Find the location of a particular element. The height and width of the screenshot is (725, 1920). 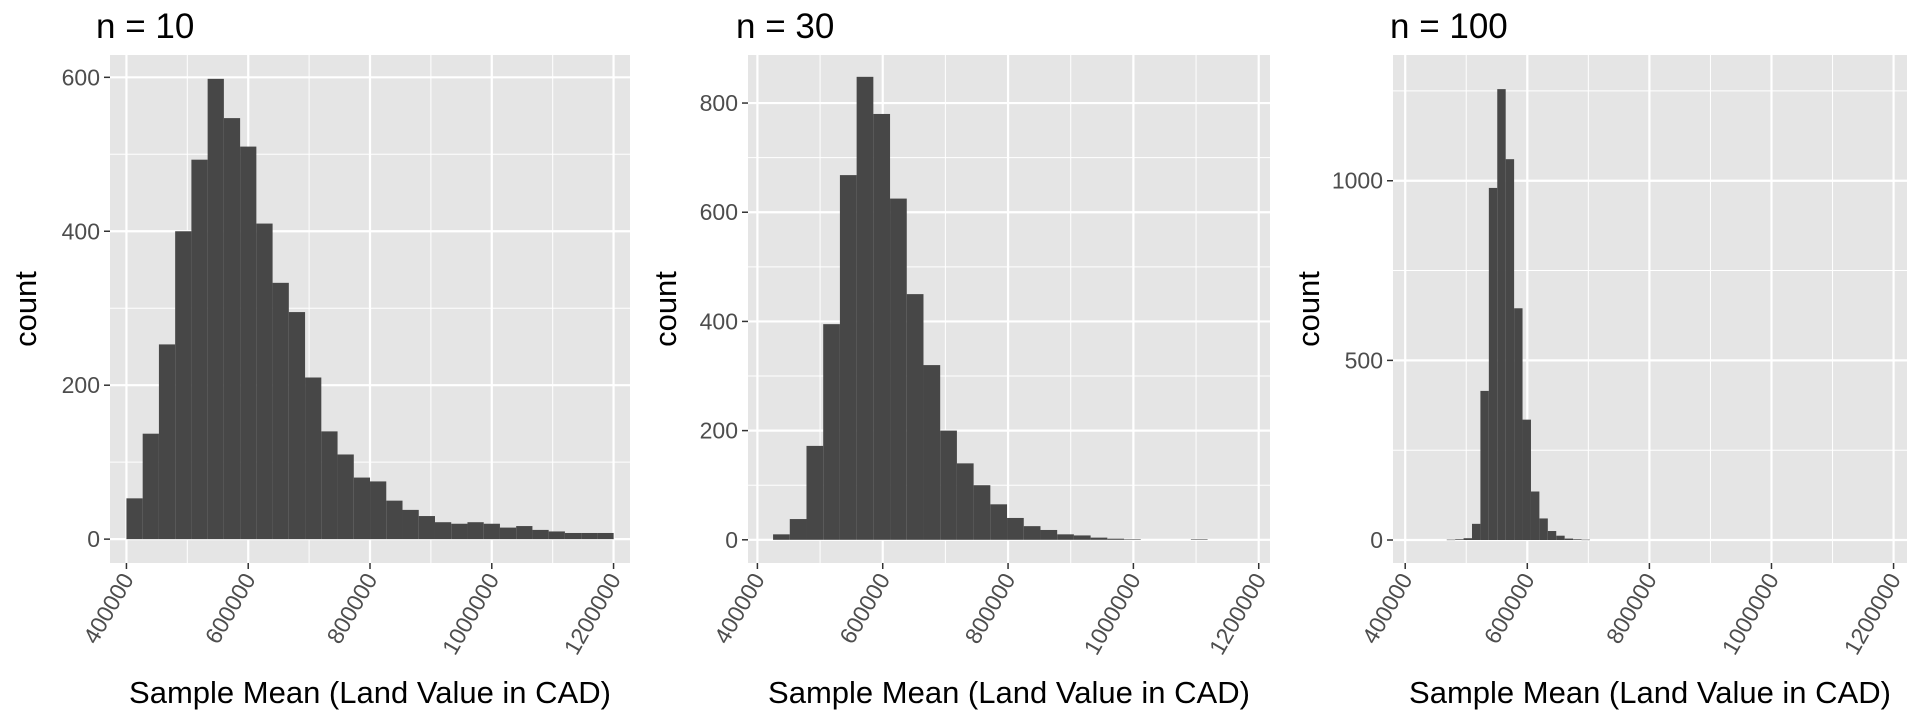

y-tick-label: 1000 is located at coordinates (1357, 181).